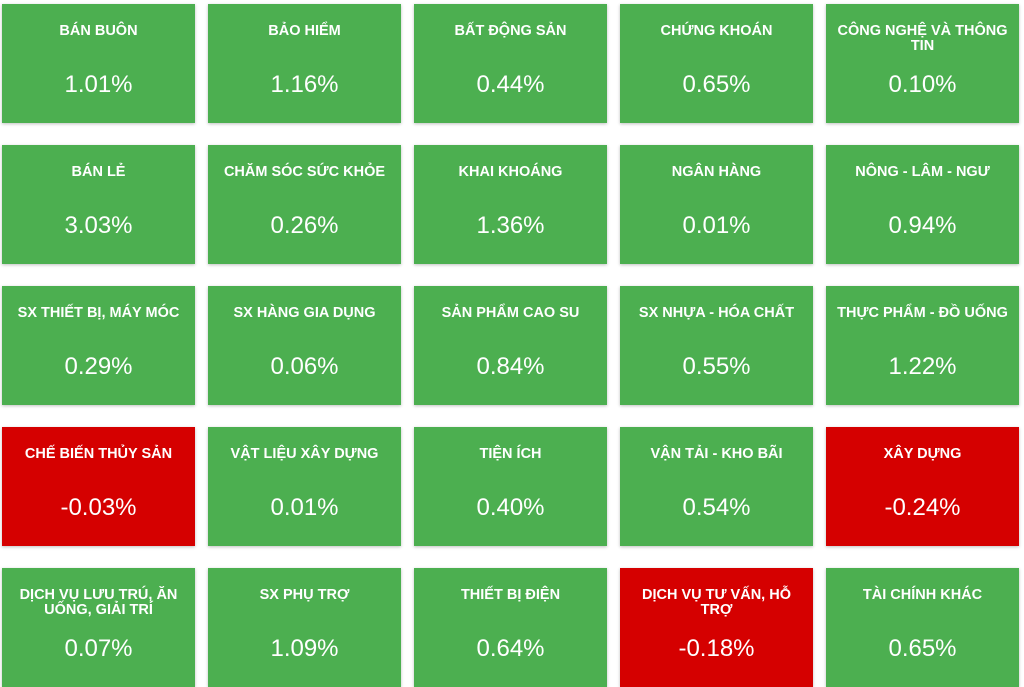 This screenshot has width=1024, height=687. I want to click on sector-change-value: 1.09%, so click(304, 648).